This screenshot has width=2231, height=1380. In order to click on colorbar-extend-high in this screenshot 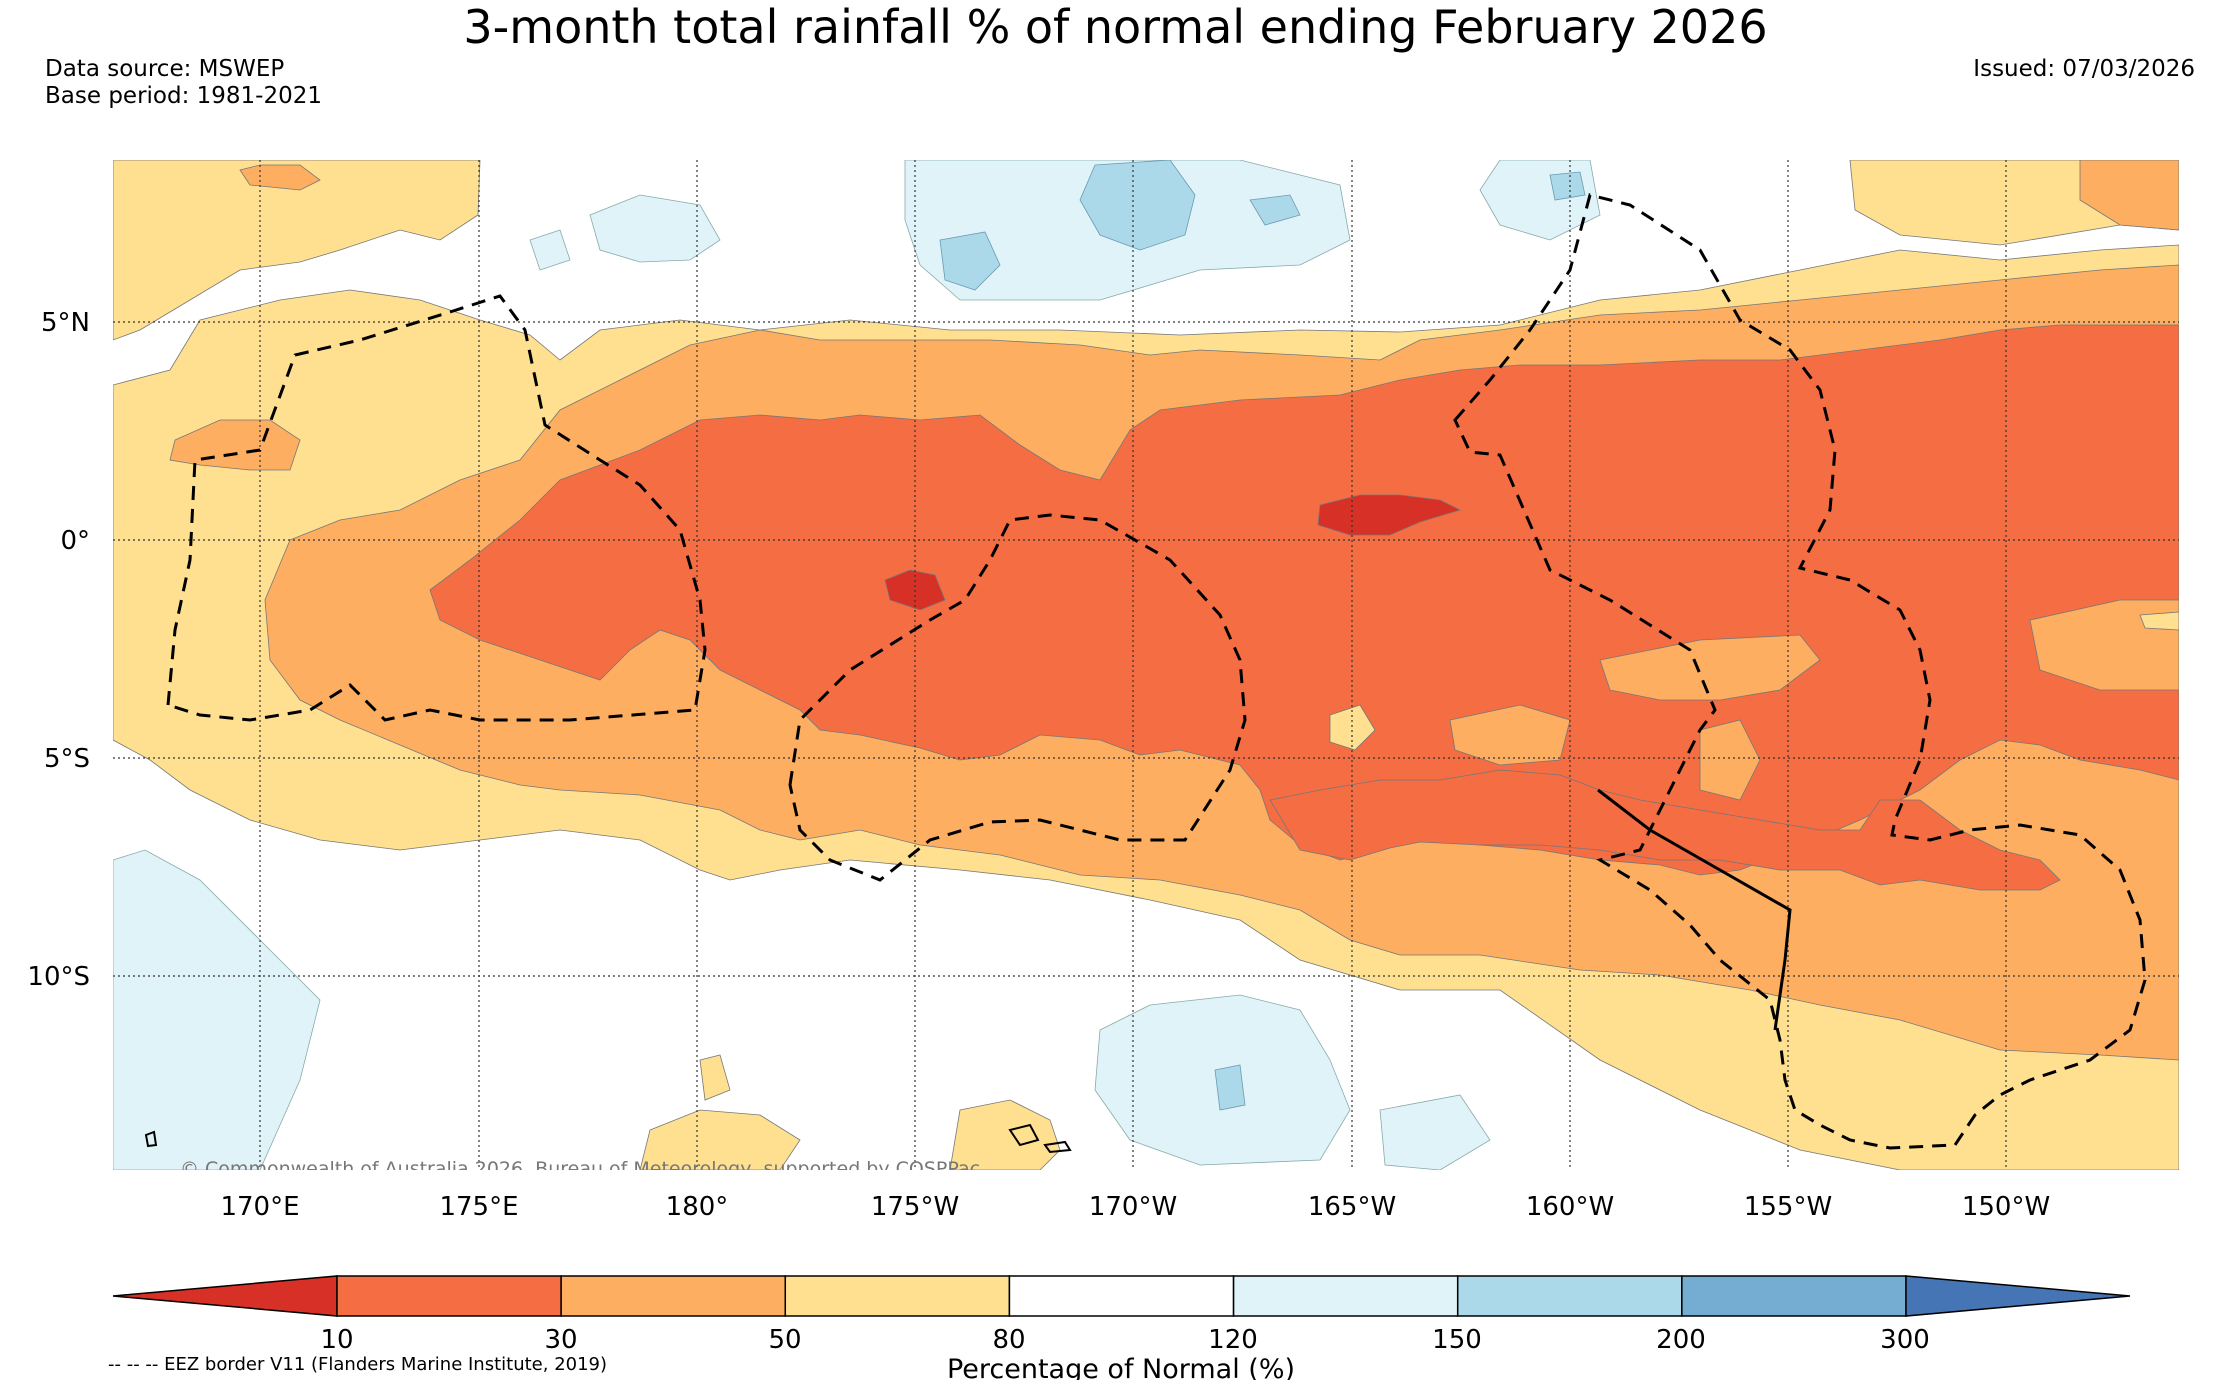, I will do `click(2018, 1296)`.